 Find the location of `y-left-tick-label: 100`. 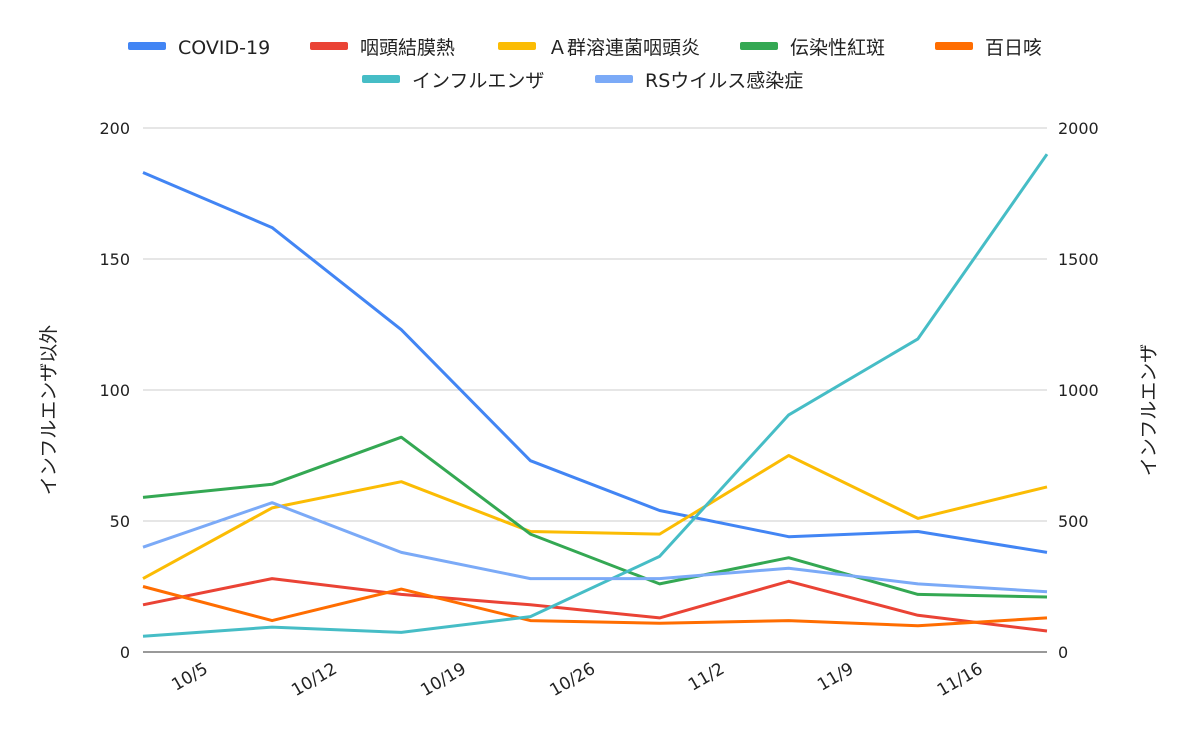

y-left-tick-label: 100 is located at coordinates (114, 390).